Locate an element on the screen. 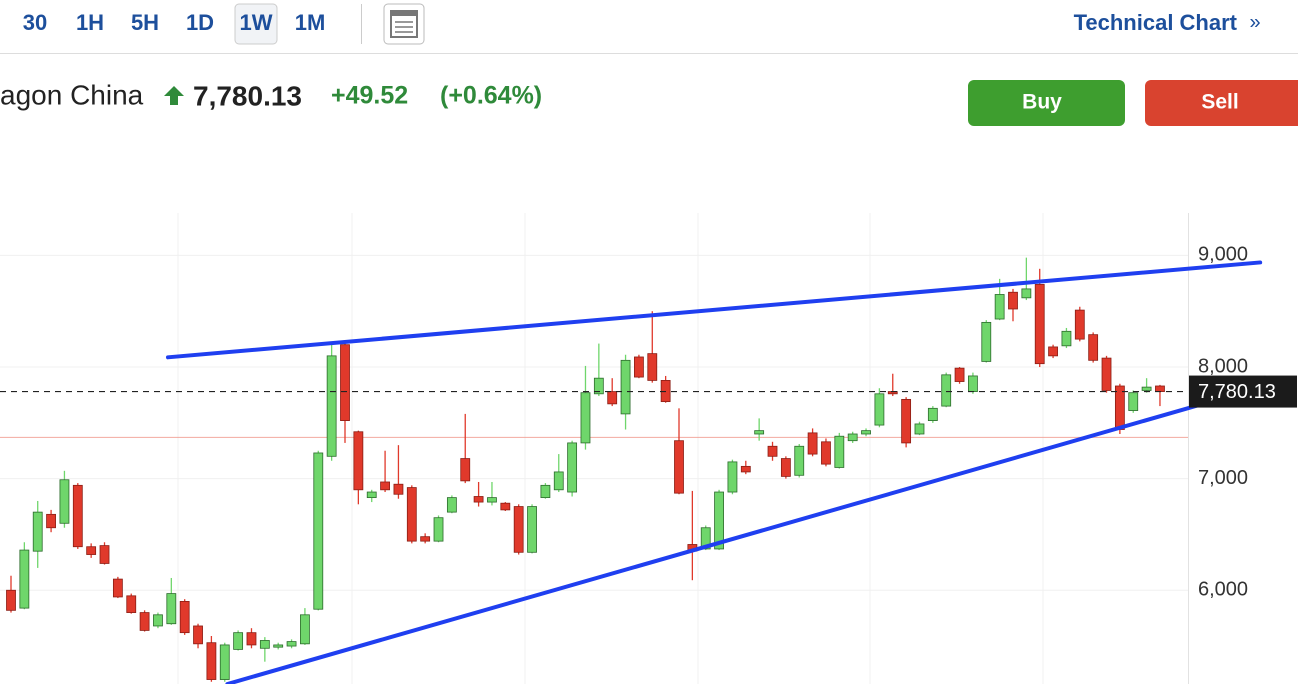 Image resolution: width=1298 pixels, height=684 pixels. timeframe-button: 1W is located at coordinates (256, 22).